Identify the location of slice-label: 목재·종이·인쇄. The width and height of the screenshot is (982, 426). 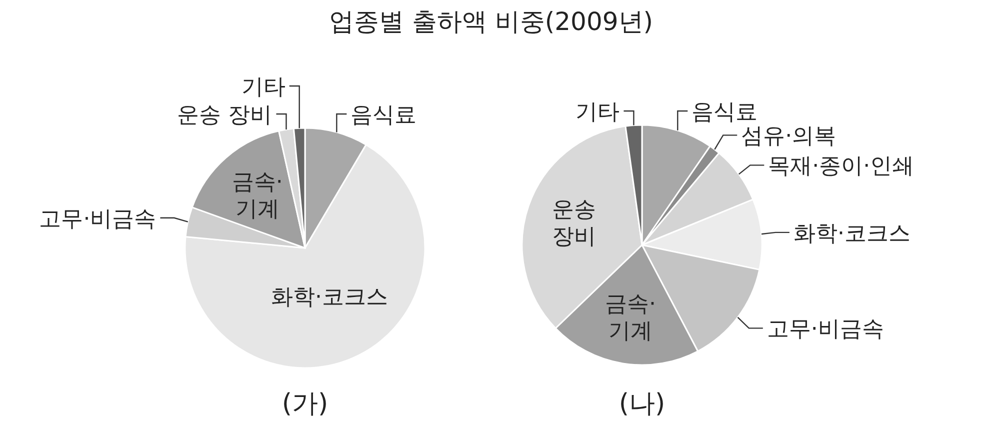
(841, 167).